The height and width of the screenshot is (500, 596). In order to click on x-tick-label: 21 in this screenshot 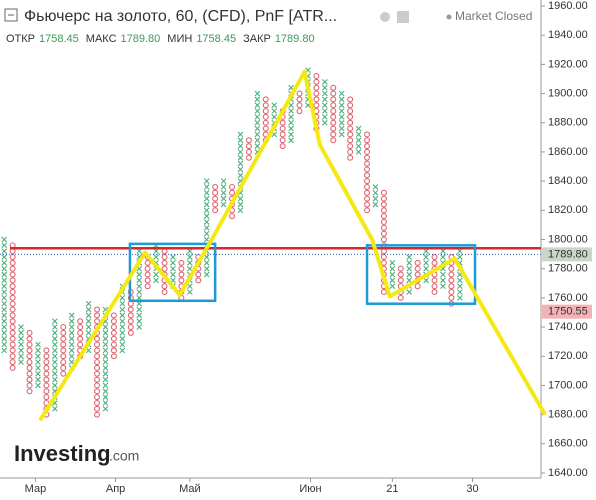, I will do `click(392, 489)`.